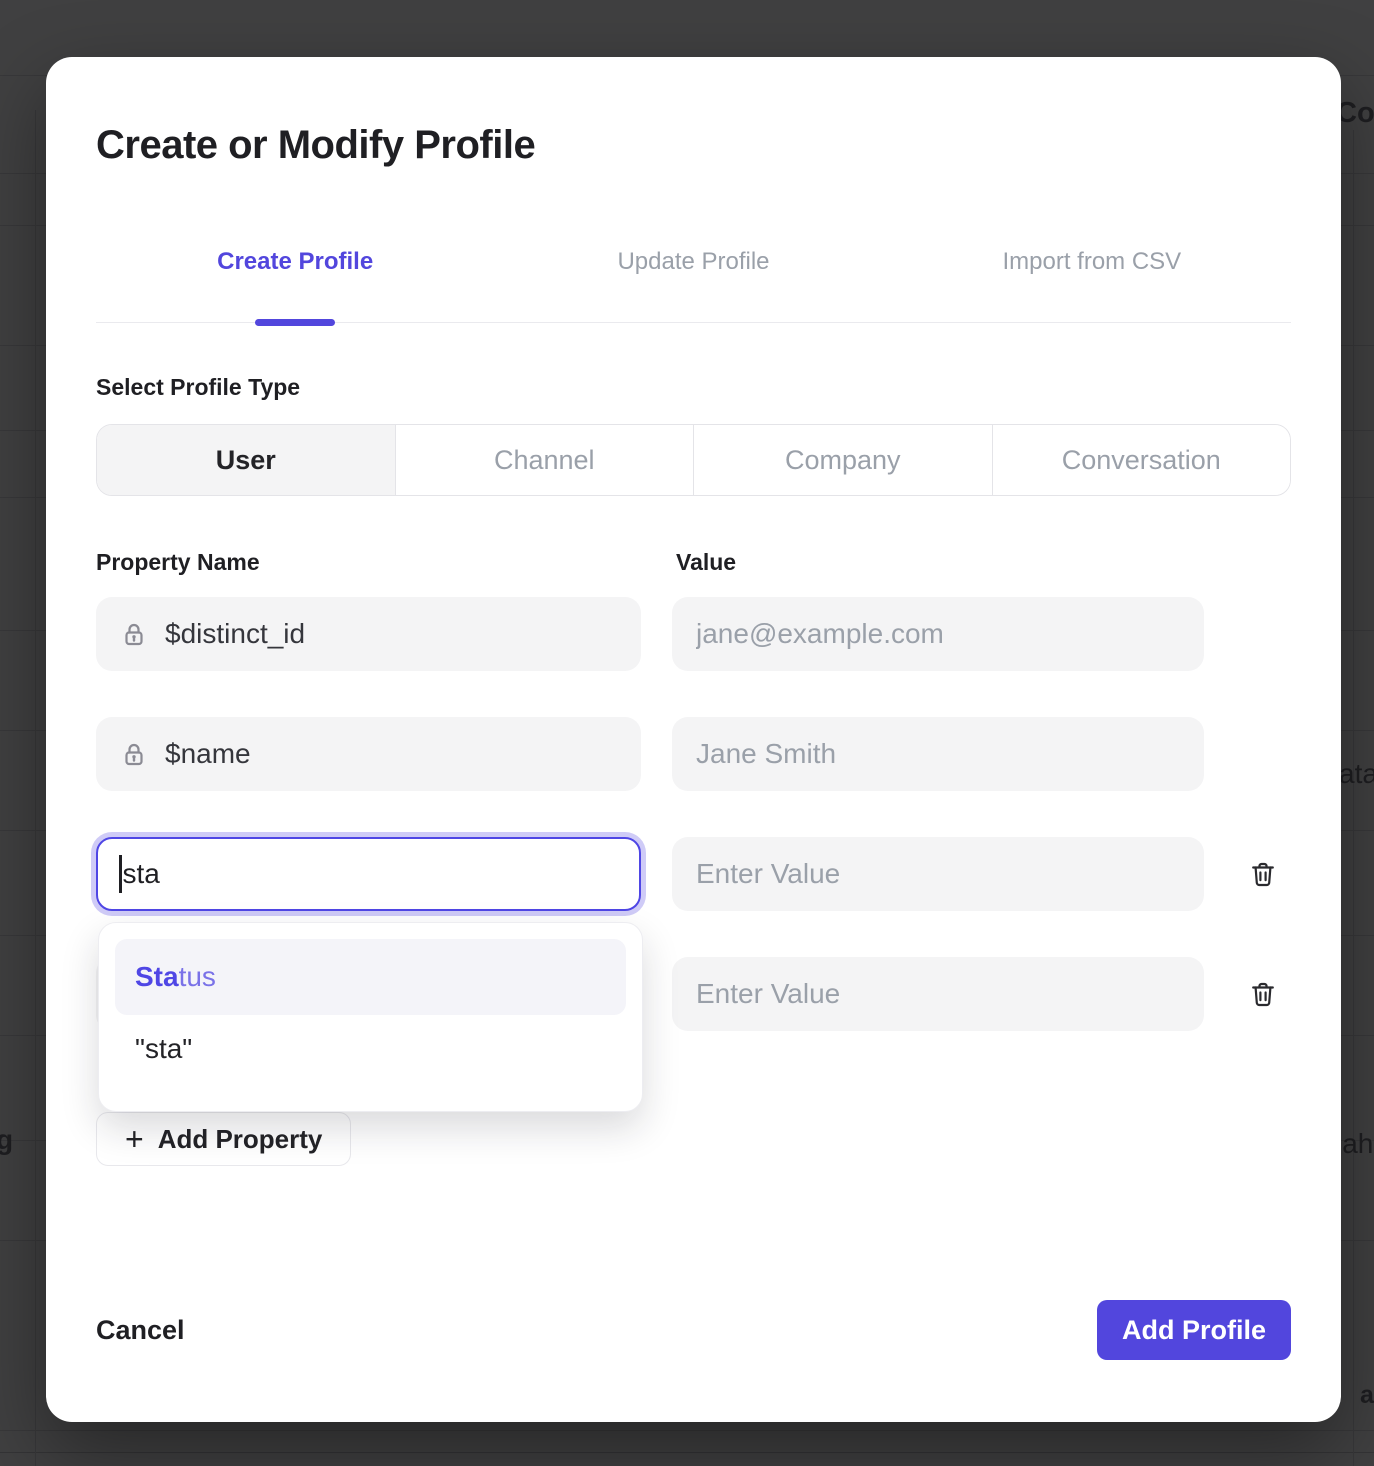  What do you see at coordinates (198, 387) in the screenshot?
I see `profile-type-label: Select Profile Type` at bounding box center [198, 387].